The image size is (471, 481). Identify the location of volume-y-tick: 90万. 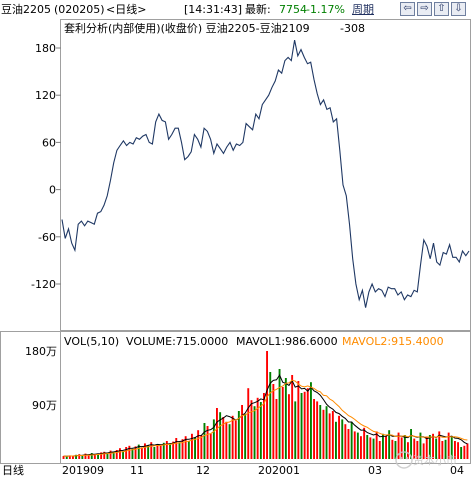
(44, 405).